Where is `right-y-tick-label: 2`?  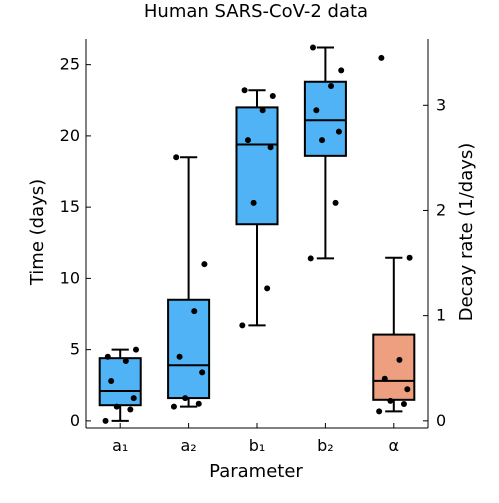
right-y-tick-label: 2 is located at coordinates (441, 209).